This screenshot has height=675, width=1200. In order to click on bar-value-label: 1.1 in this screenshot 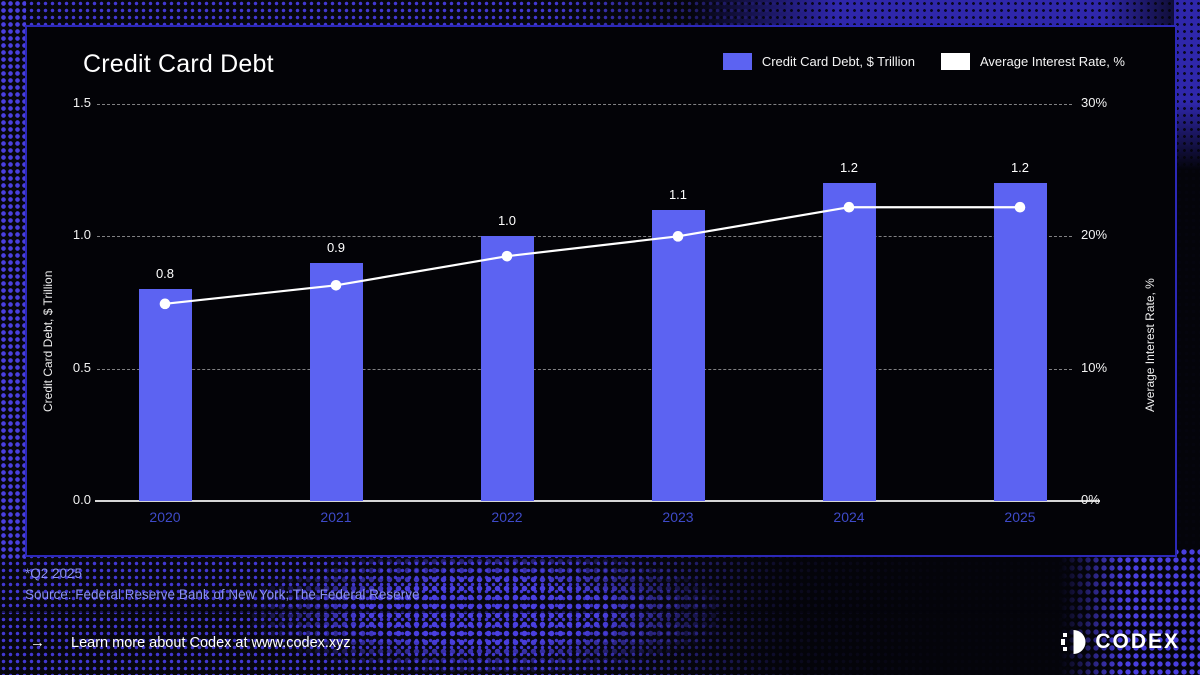, I will do `click(678, 194)`.